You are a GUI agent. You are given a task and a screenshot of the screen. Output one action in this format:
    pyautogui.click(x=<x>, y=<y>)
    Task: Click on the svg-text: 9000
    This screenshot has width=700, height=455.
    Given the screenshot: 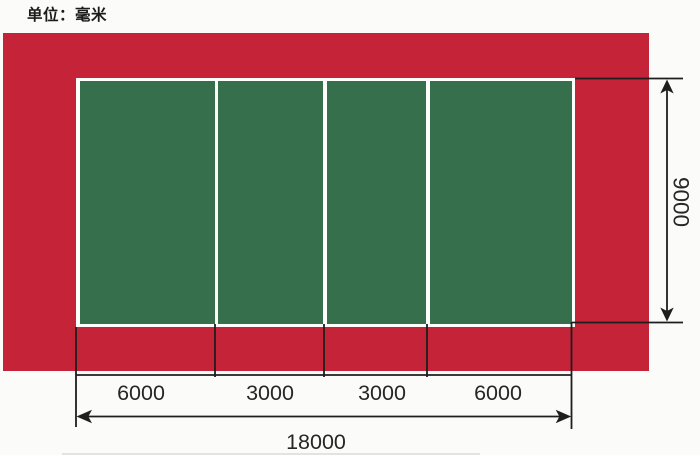 What is the action you would take?
    pyautogui.click(x=681, y=202)
    